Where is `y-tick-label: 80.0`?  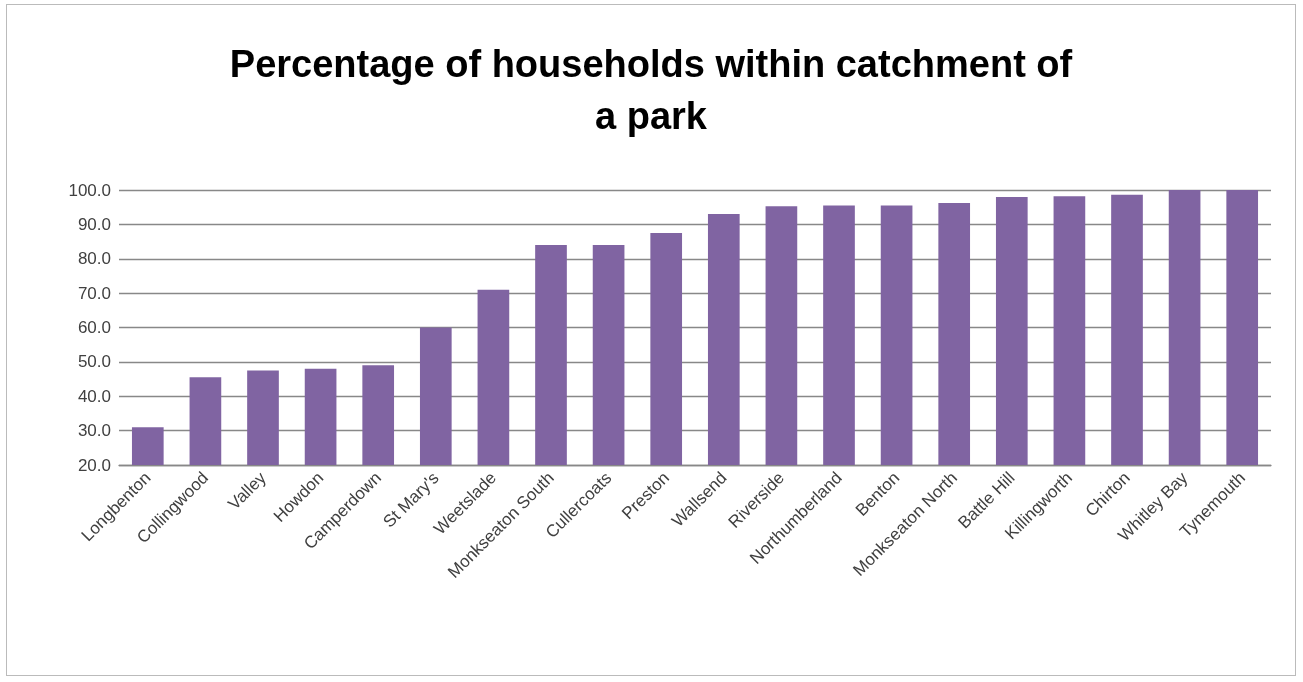
y-tick-label: 80.0 is located at coordinates (94, 259).